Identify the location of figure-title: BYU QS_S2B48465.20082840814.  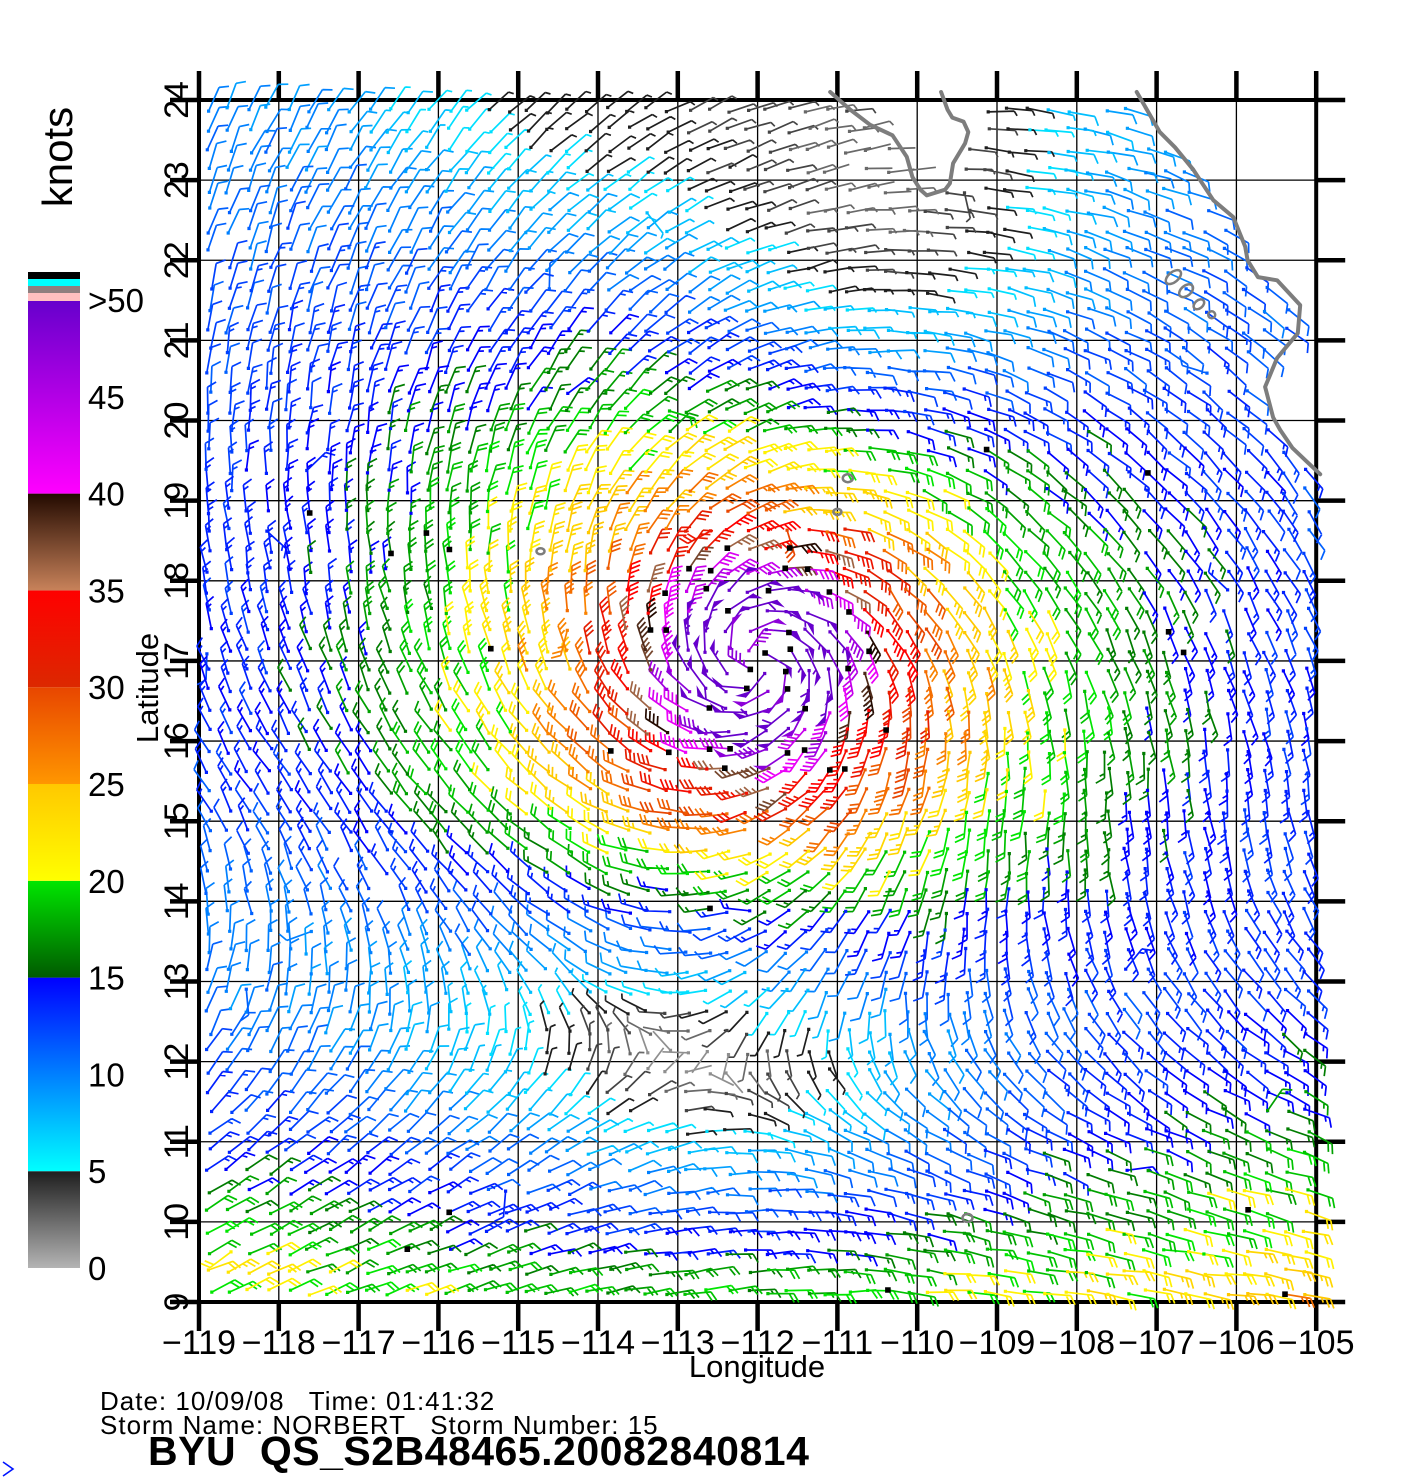
(479, 1451).